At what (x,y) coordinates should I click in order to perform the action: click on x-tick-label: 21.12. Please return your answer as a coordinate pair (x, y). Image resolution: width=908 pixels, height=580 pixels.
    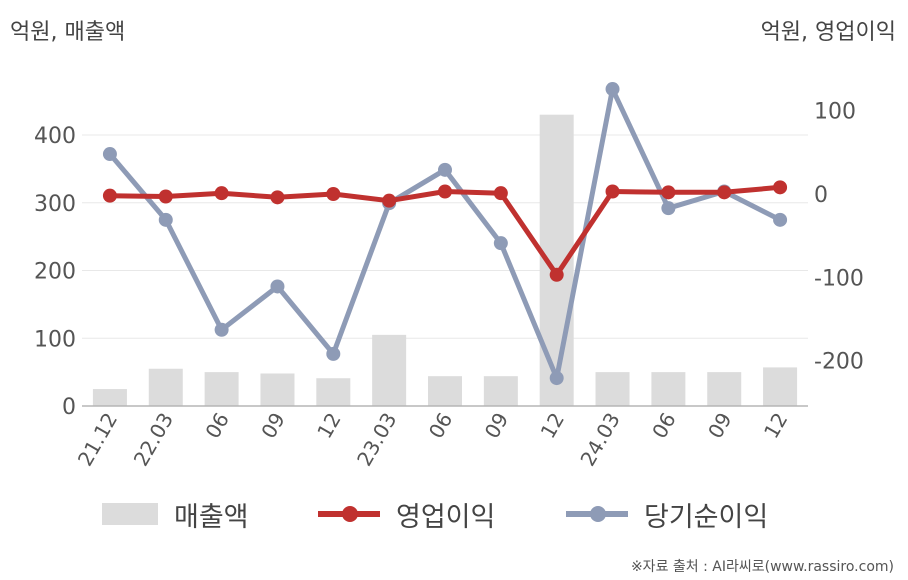
    Looking at the image, I should click on (97, 440).